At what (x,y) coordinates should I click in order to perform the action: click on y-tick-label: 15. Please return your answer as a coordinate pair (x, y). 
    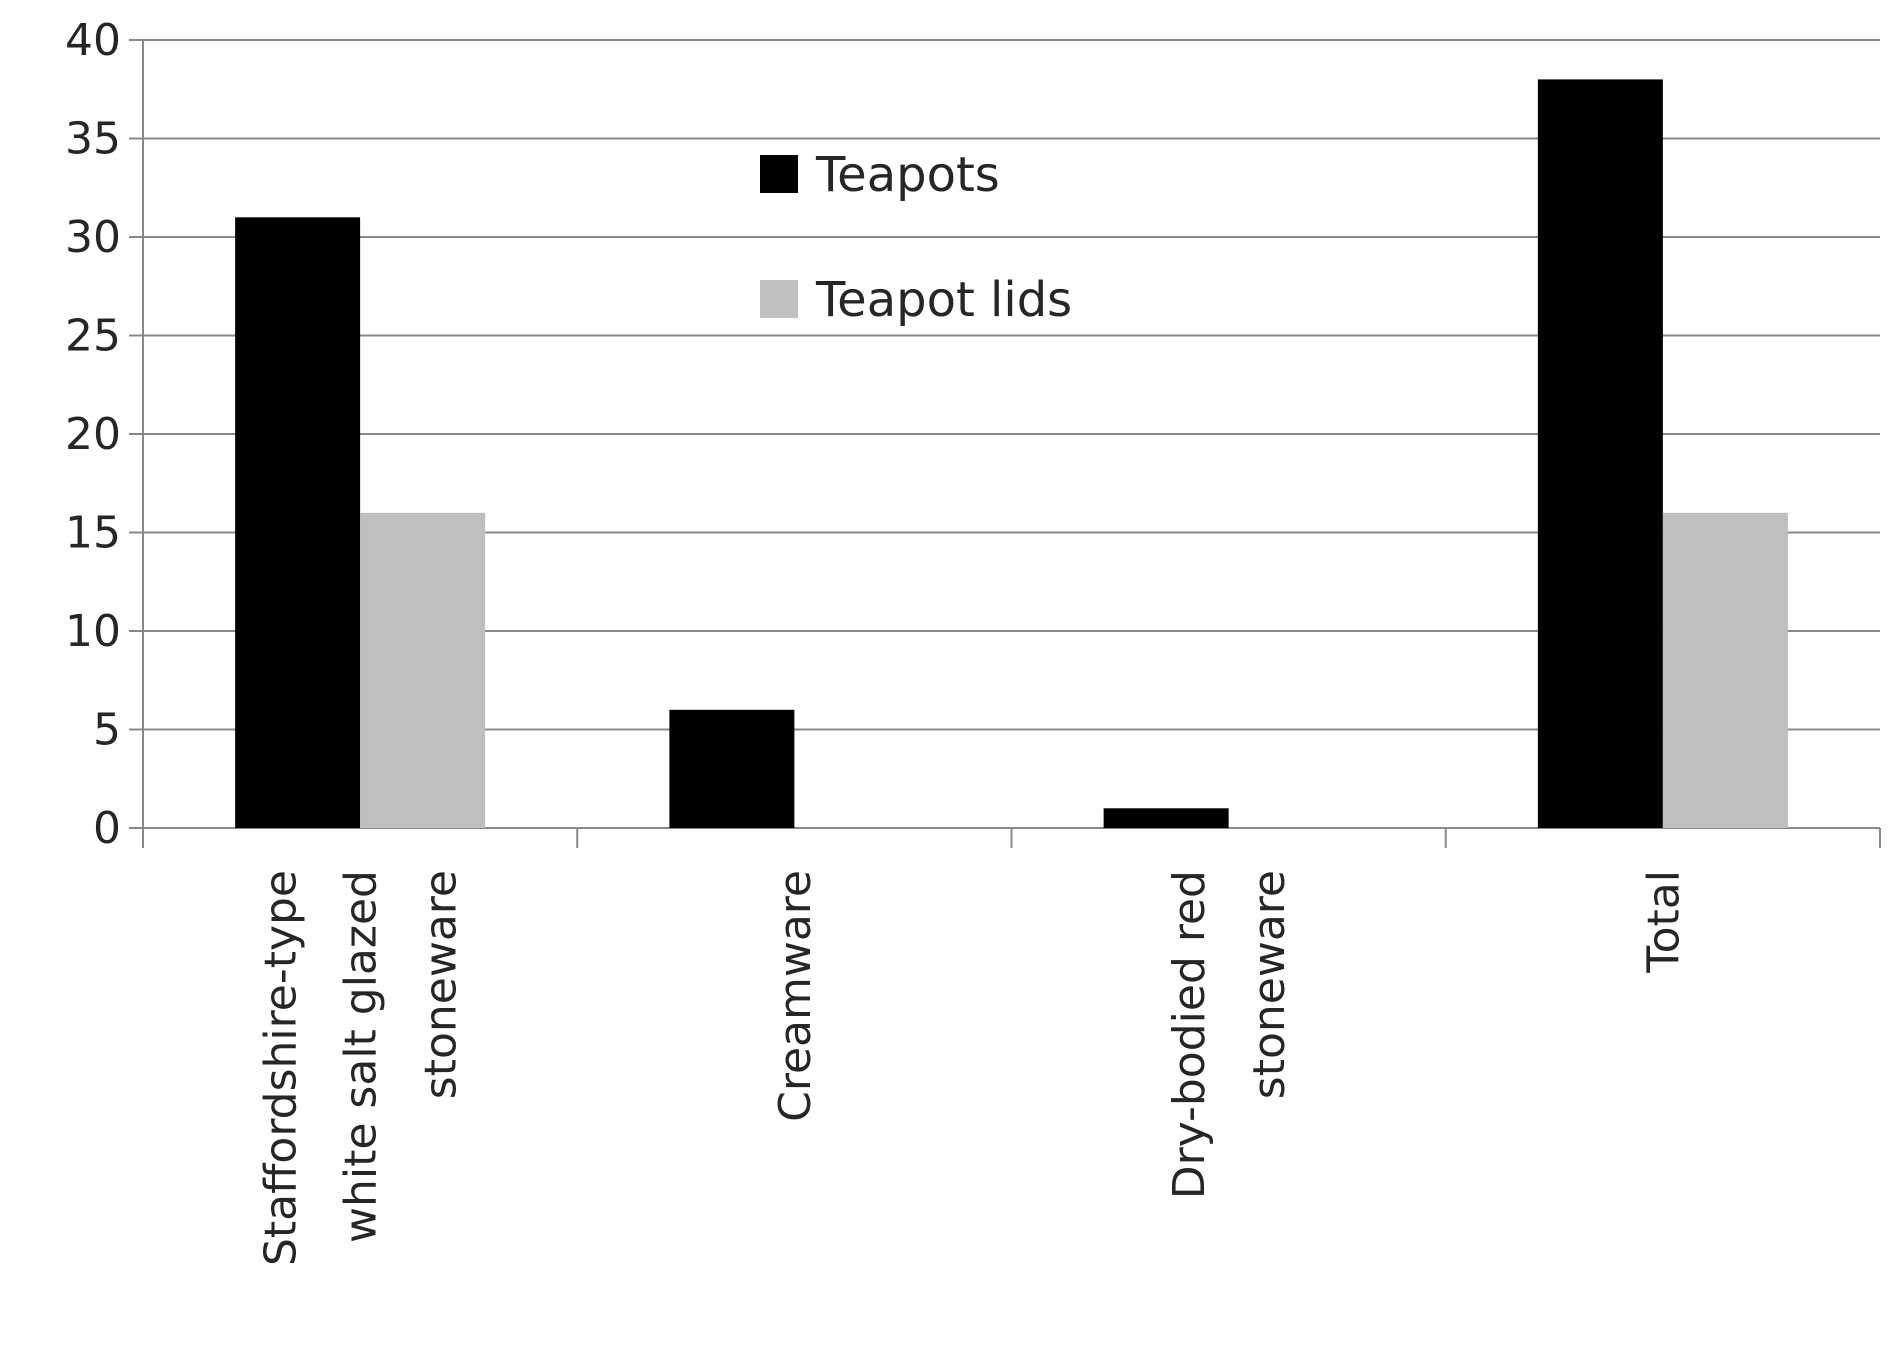
    Looking at the image, I should click on (93, 533).